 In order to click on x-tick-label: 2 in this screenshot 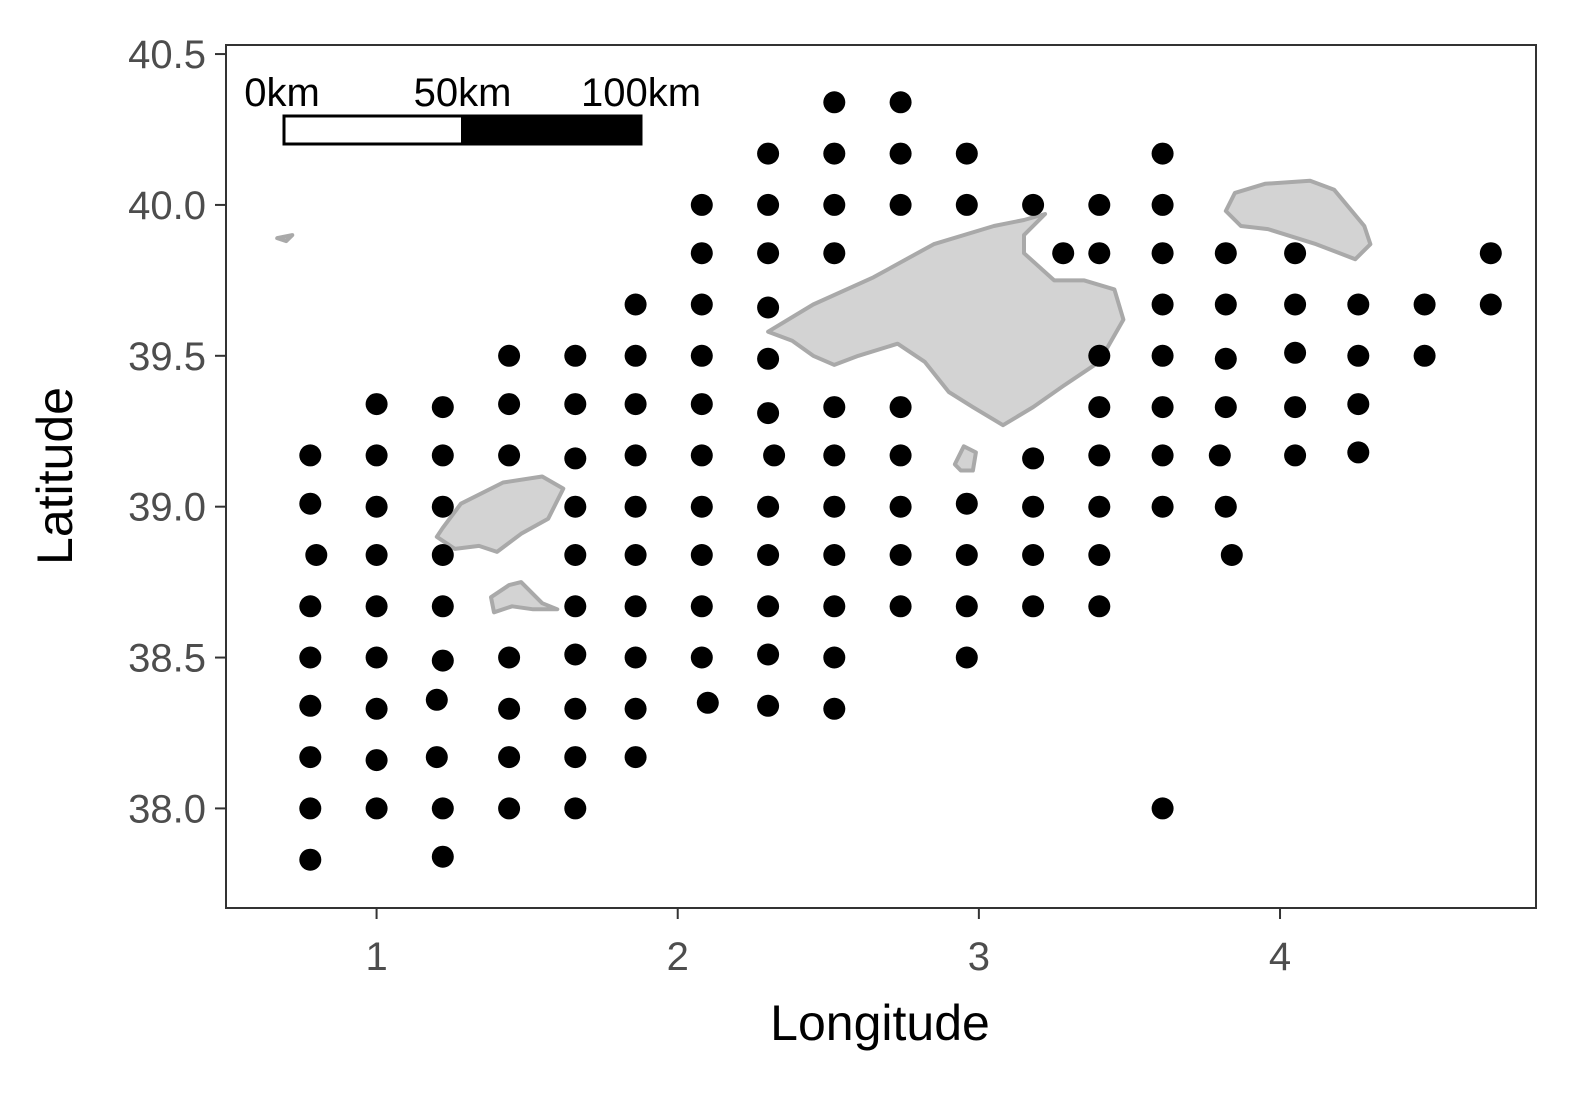, I will do `click(678, 957)`.